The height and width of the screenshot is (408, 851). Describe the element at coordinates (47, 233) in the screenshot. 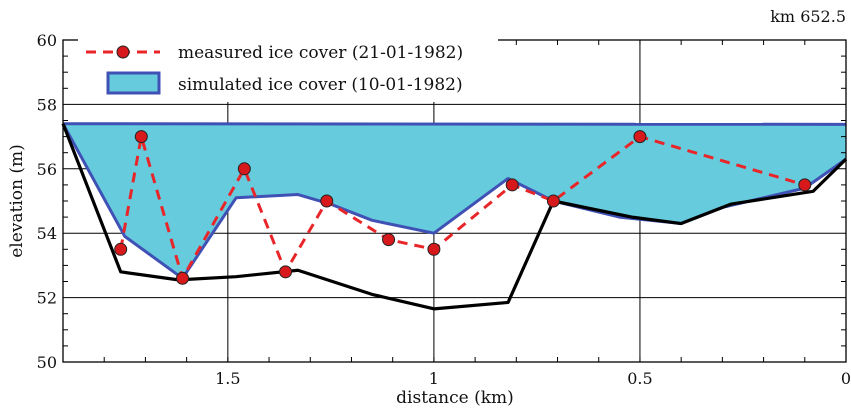

I see `y-tick-label: 54` at that location.